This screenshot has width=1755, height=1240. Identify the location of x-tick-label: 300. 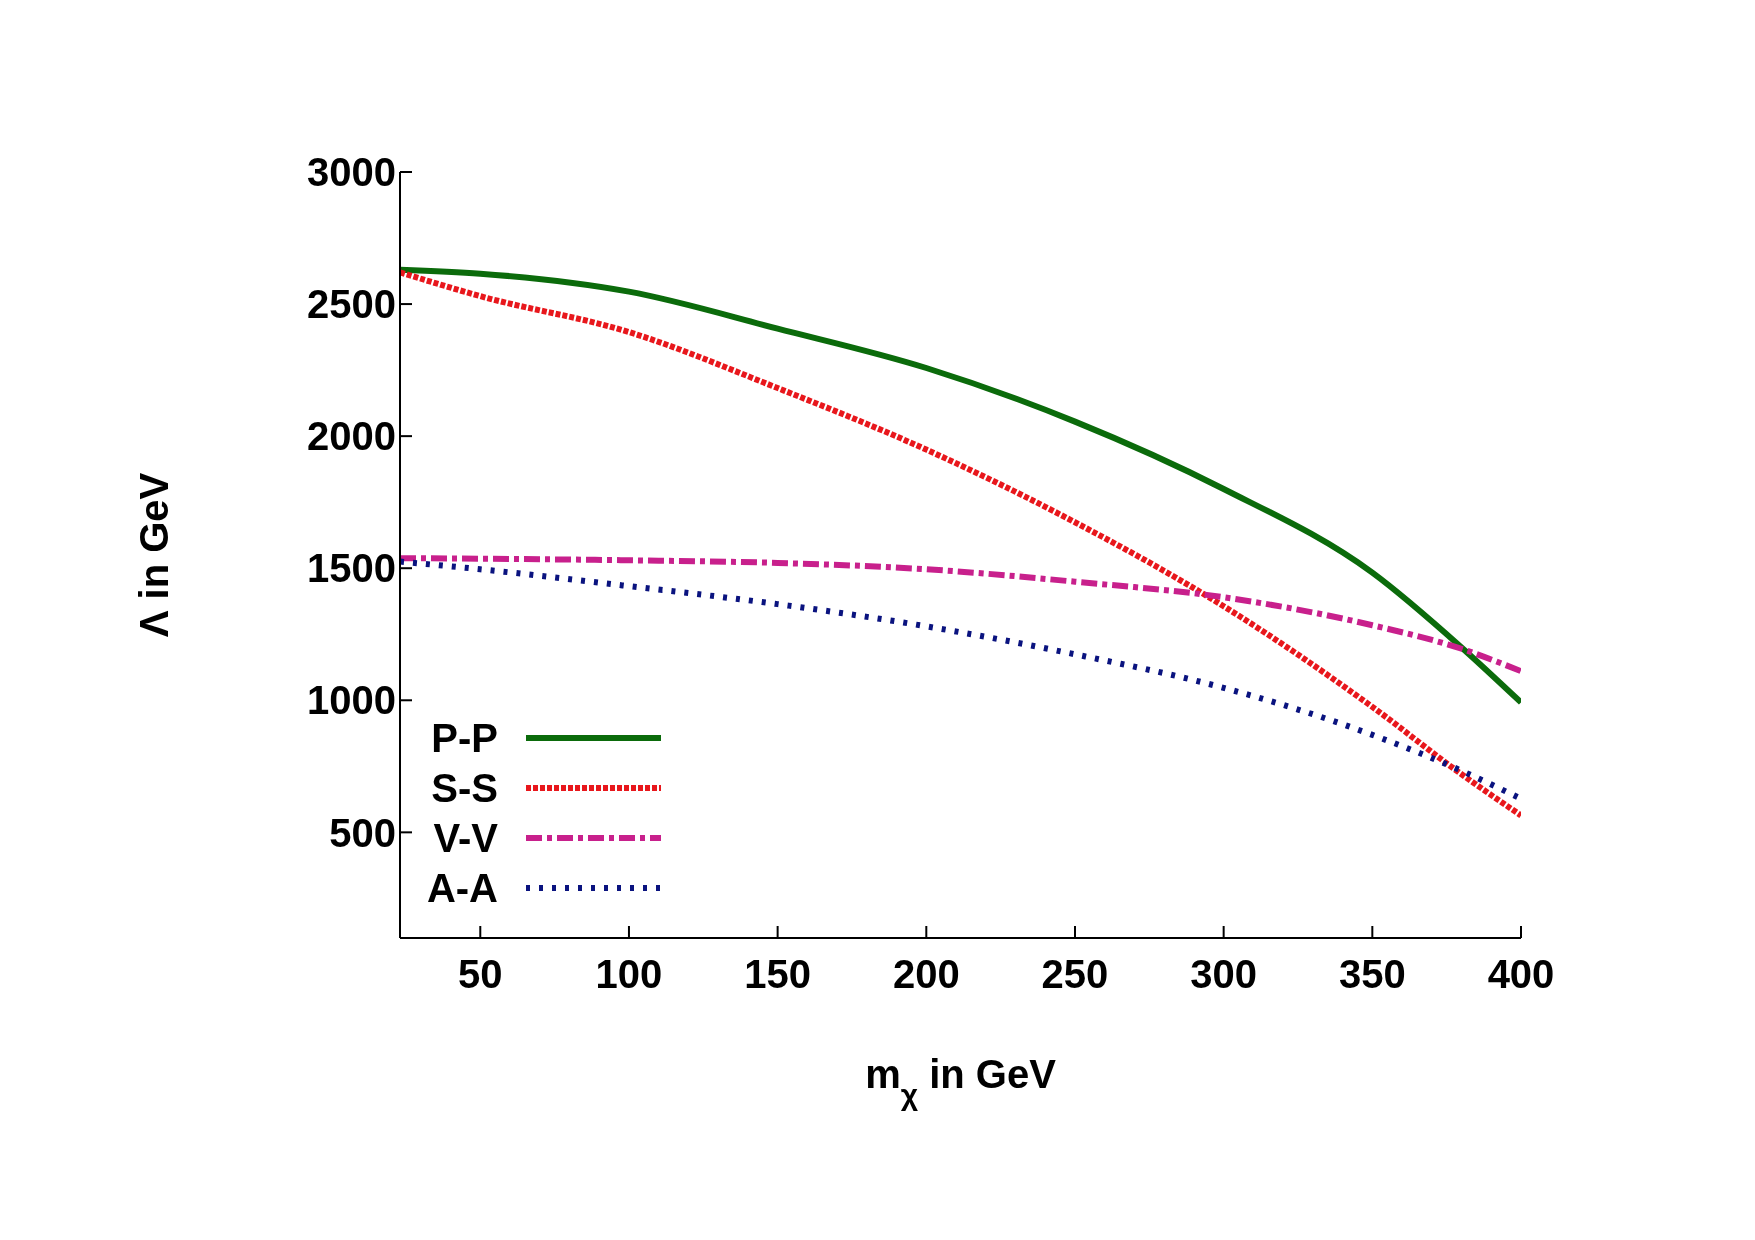
(1224, 974).